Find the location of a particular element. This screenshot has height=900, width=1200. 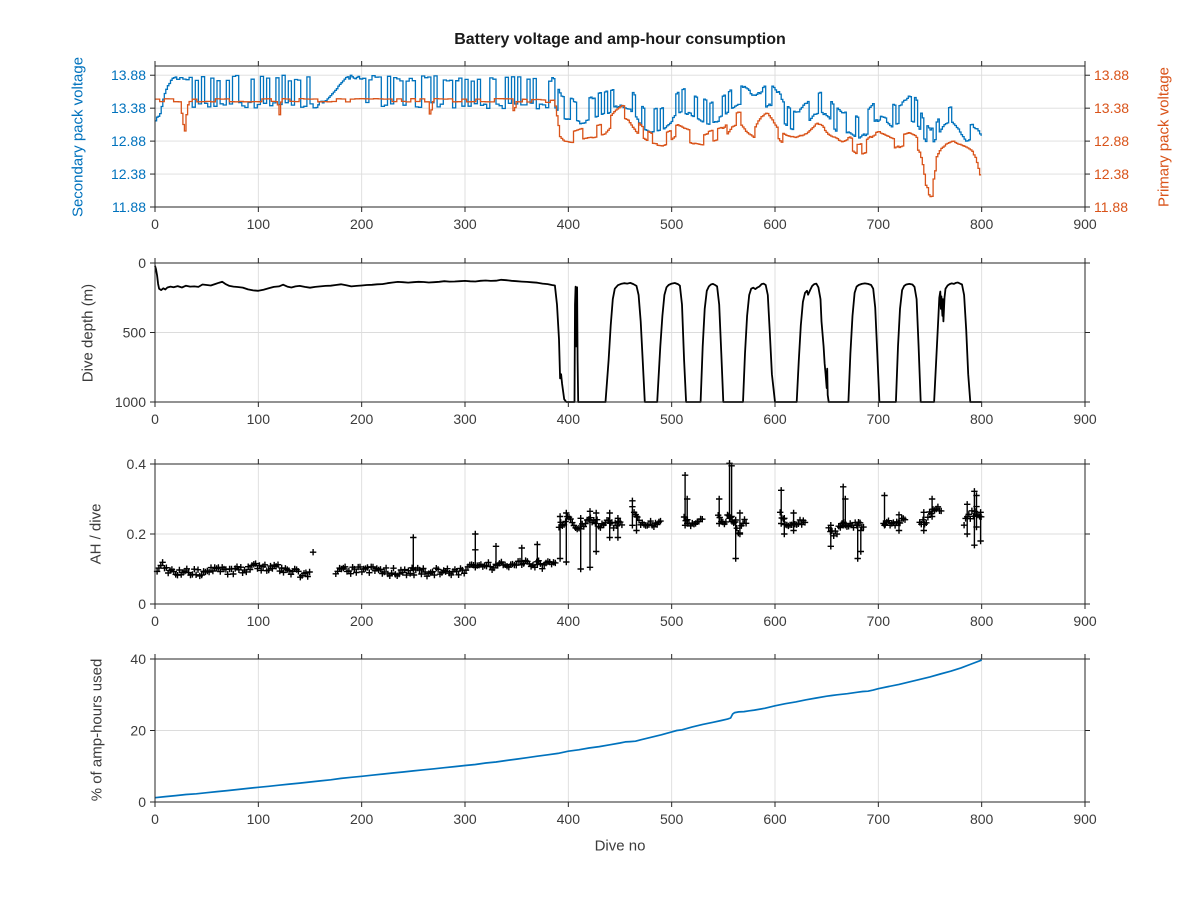

y-tick-label: 0.2 is located at coordinates (137, 534).